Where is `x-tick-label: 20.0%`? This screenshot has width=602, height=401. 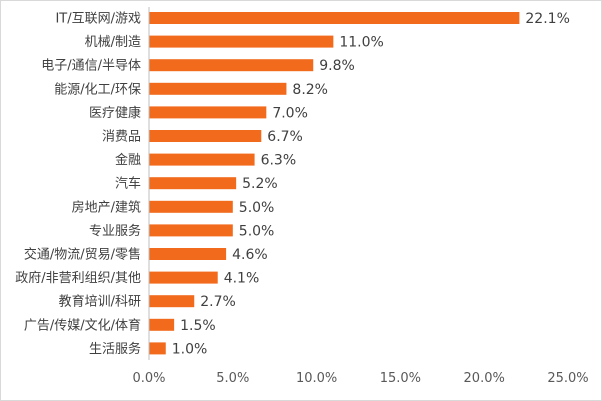 x-tick-label: 20.0% is located at coordinates (484, 378).